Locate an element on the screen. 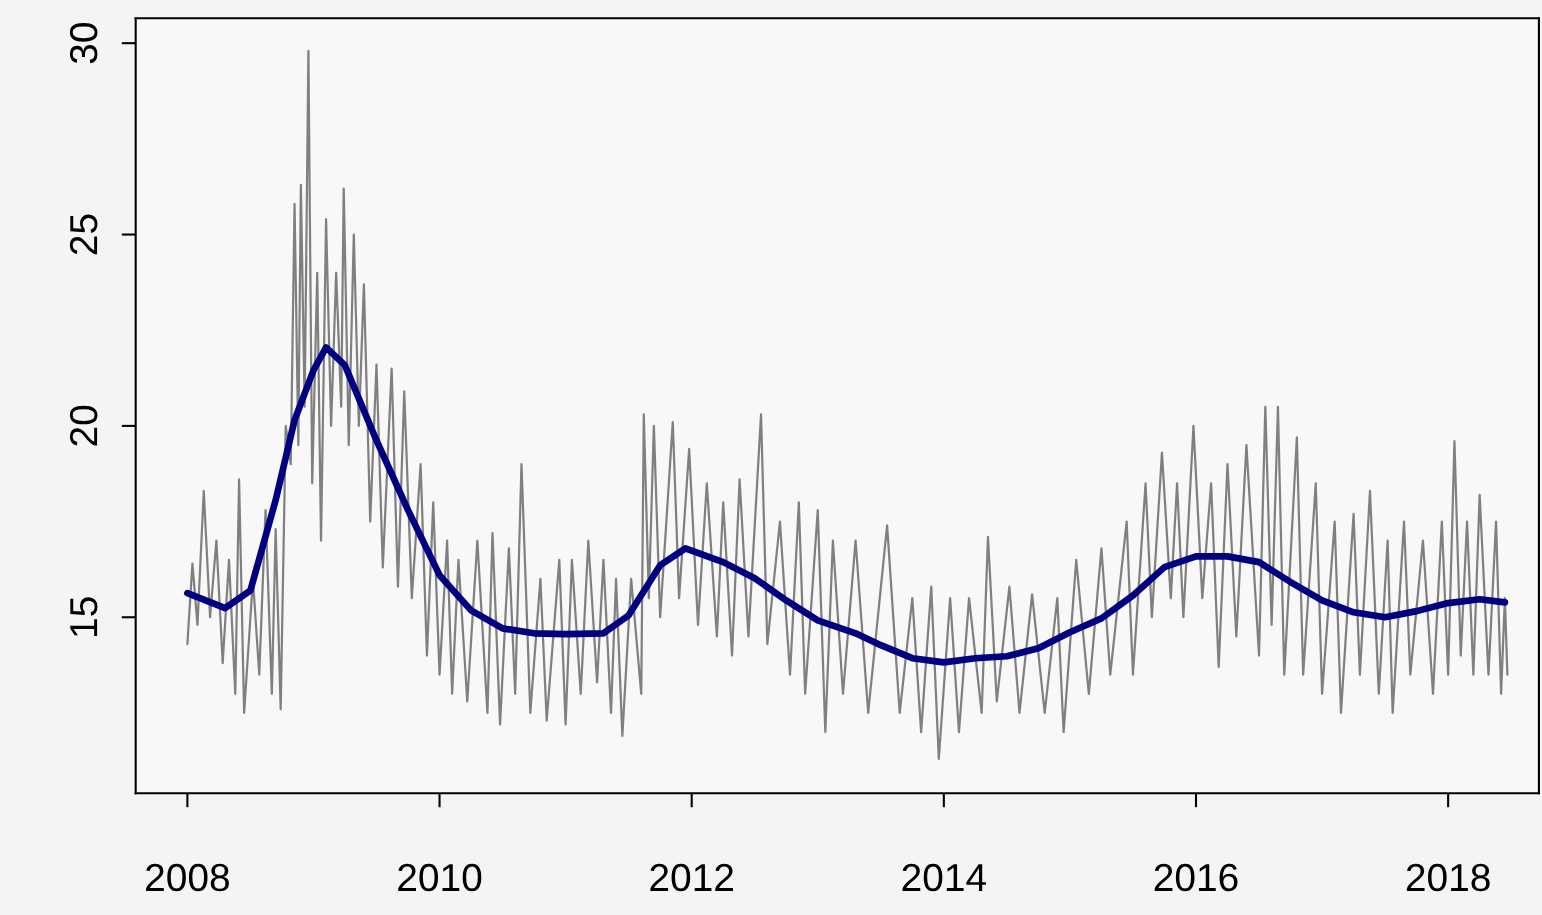 The width and height of the screenshot is (1542, 915). x-tick-label: 2010 is located at coordinates (440, 877).